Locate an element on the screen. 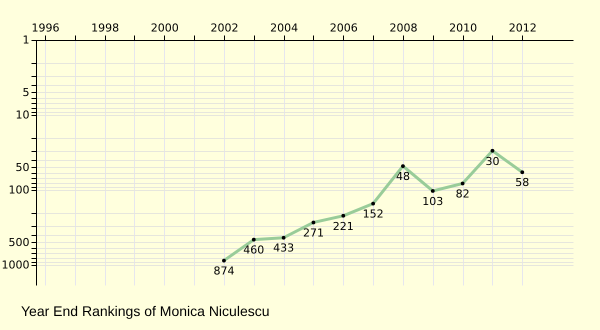 This screenshot has width=600, height=330. x-tick-label: 2004 is located at coordinates (284, 28).